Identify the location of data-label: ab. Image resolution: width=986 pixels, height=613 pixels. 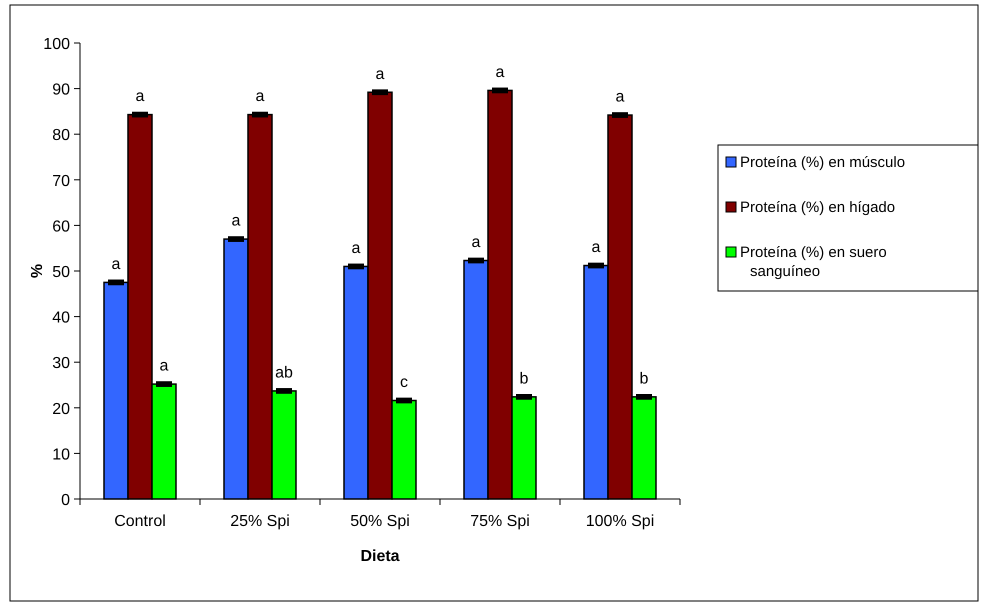
(284, 373).